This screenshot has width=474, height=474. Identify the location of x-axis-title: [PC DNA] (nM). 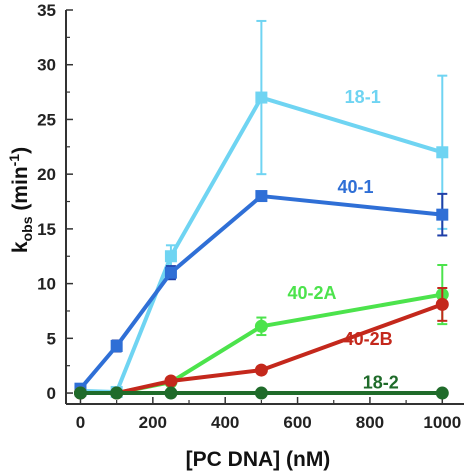
(258, 459).